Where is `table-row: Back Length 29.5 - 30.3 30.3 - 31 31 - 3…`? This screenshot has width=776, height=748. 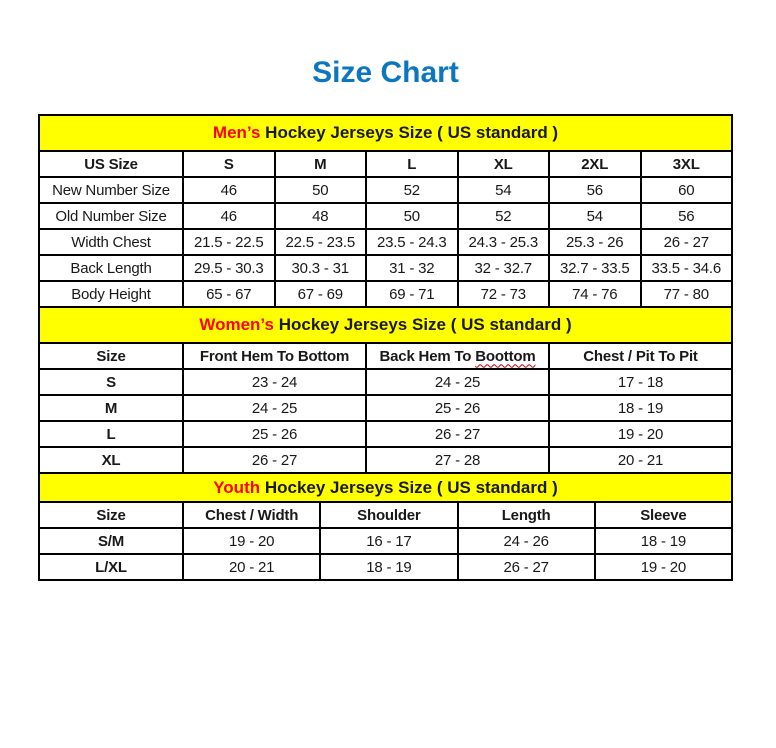
table-row: Back Length 29.5 - 30.3 30.3 - 31 31 - 3… is located at coordinates (385, 268).